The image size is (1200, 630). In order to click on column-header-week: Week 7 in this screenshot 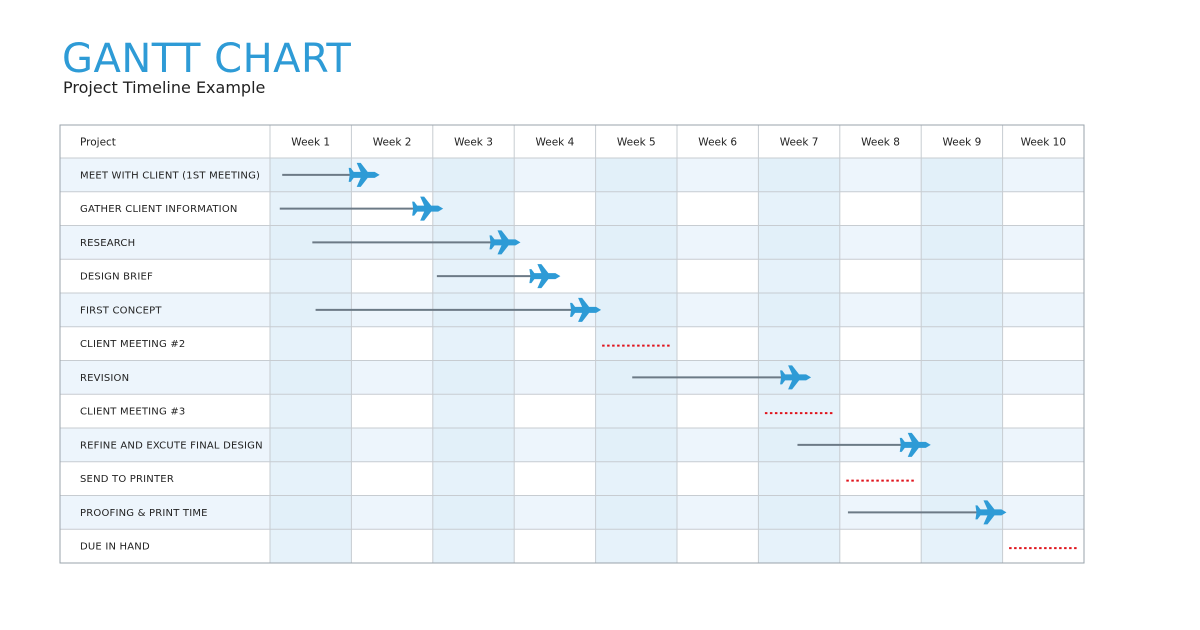, I will do `click(799, 143)`.